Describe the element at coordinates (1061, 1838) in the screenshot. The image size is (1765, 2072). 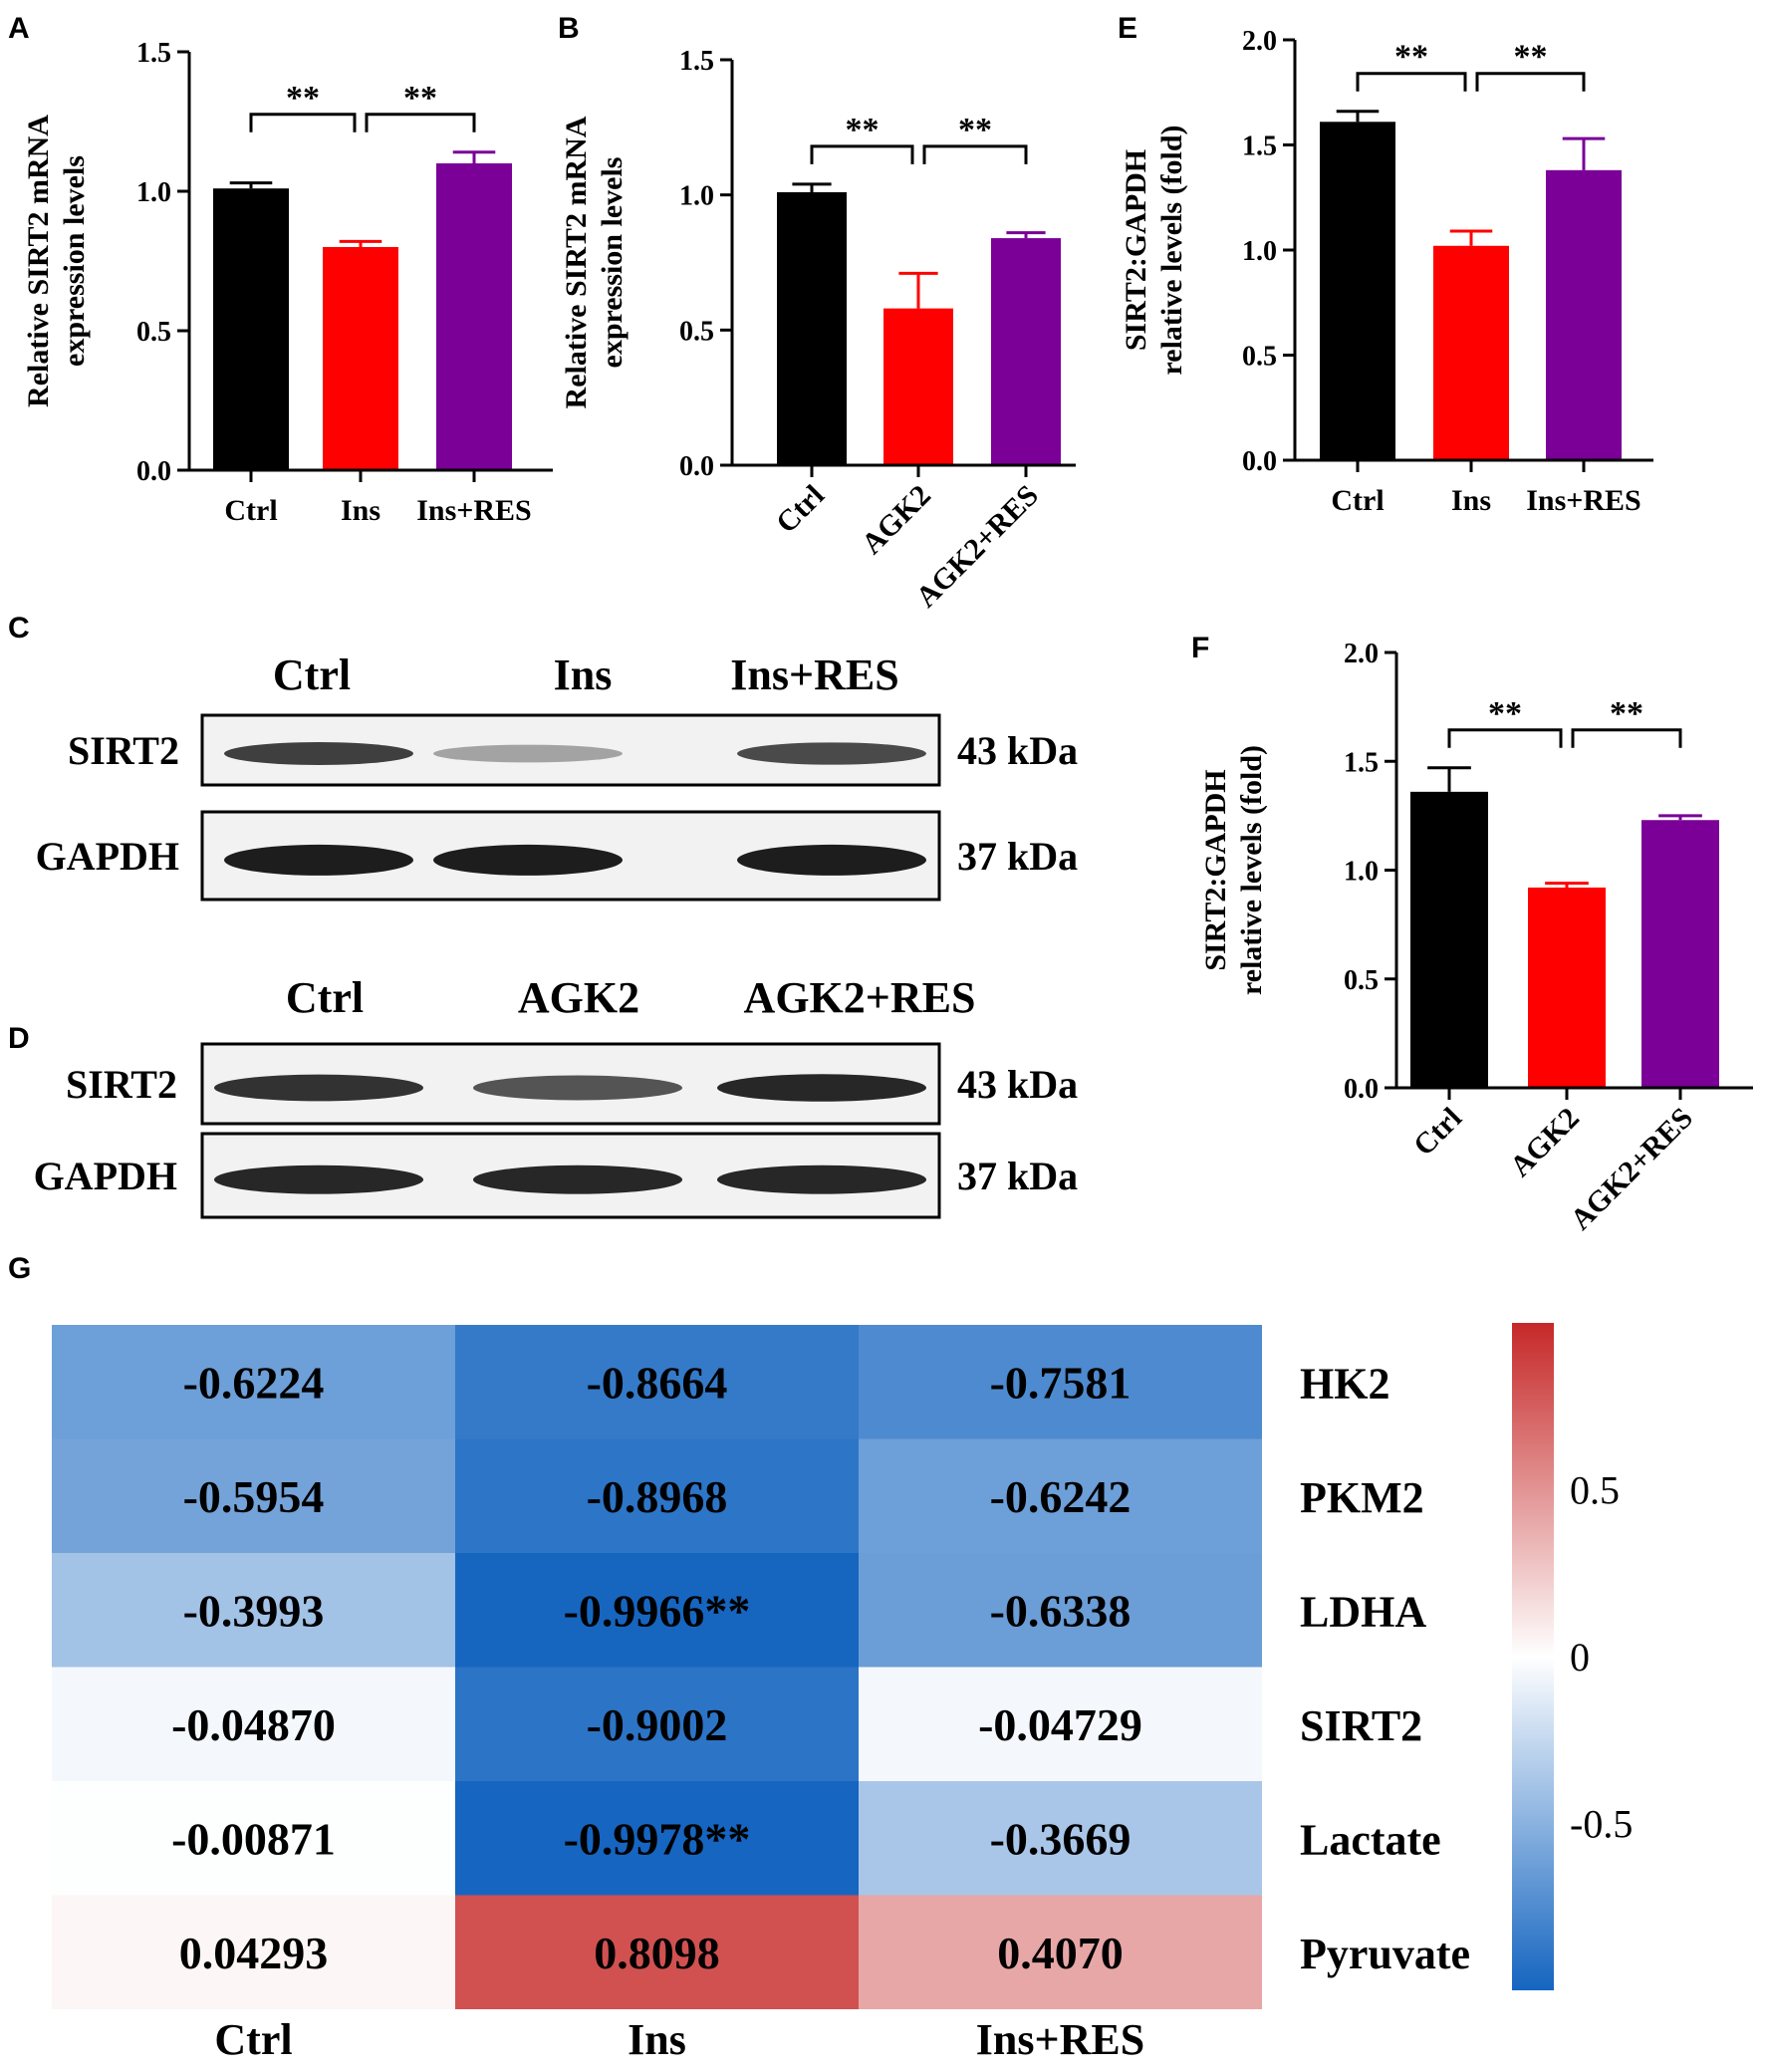
I see `heatmap-cell-value: -0.3669` at that location.